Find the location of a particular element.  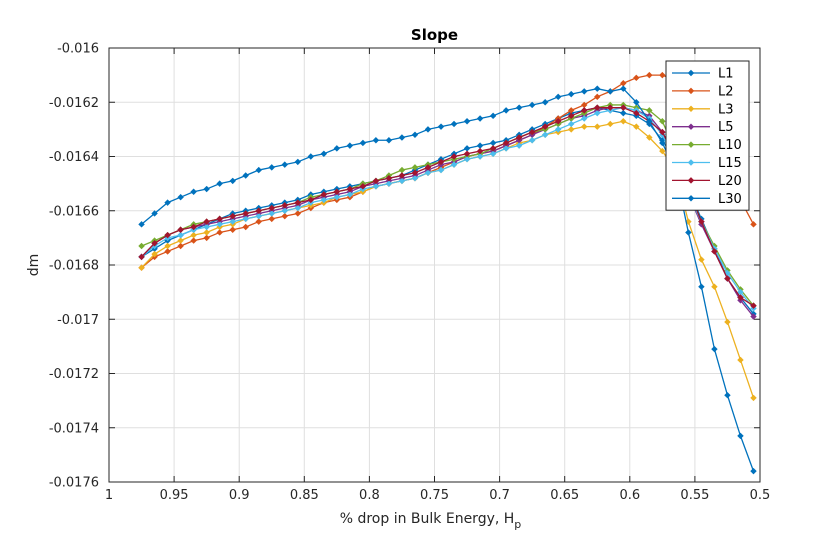

y-tick-label: -0.017 is located at coordinates (78, 320).